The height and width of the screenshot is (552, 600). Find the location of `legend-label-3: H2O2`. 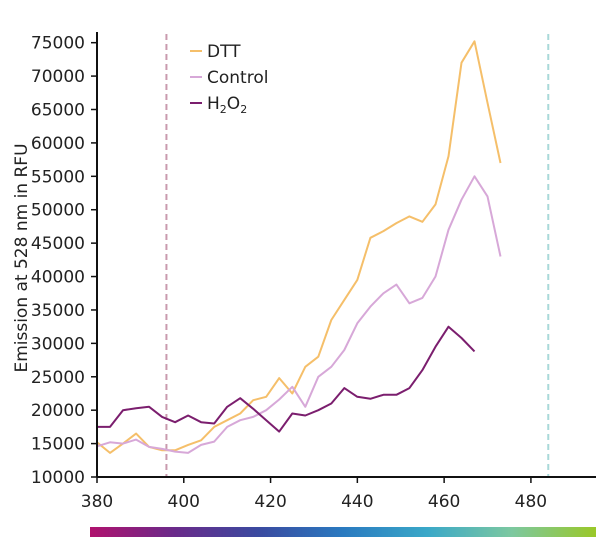

legend-label-3: H2O2 is located at coordinates (227, 105).